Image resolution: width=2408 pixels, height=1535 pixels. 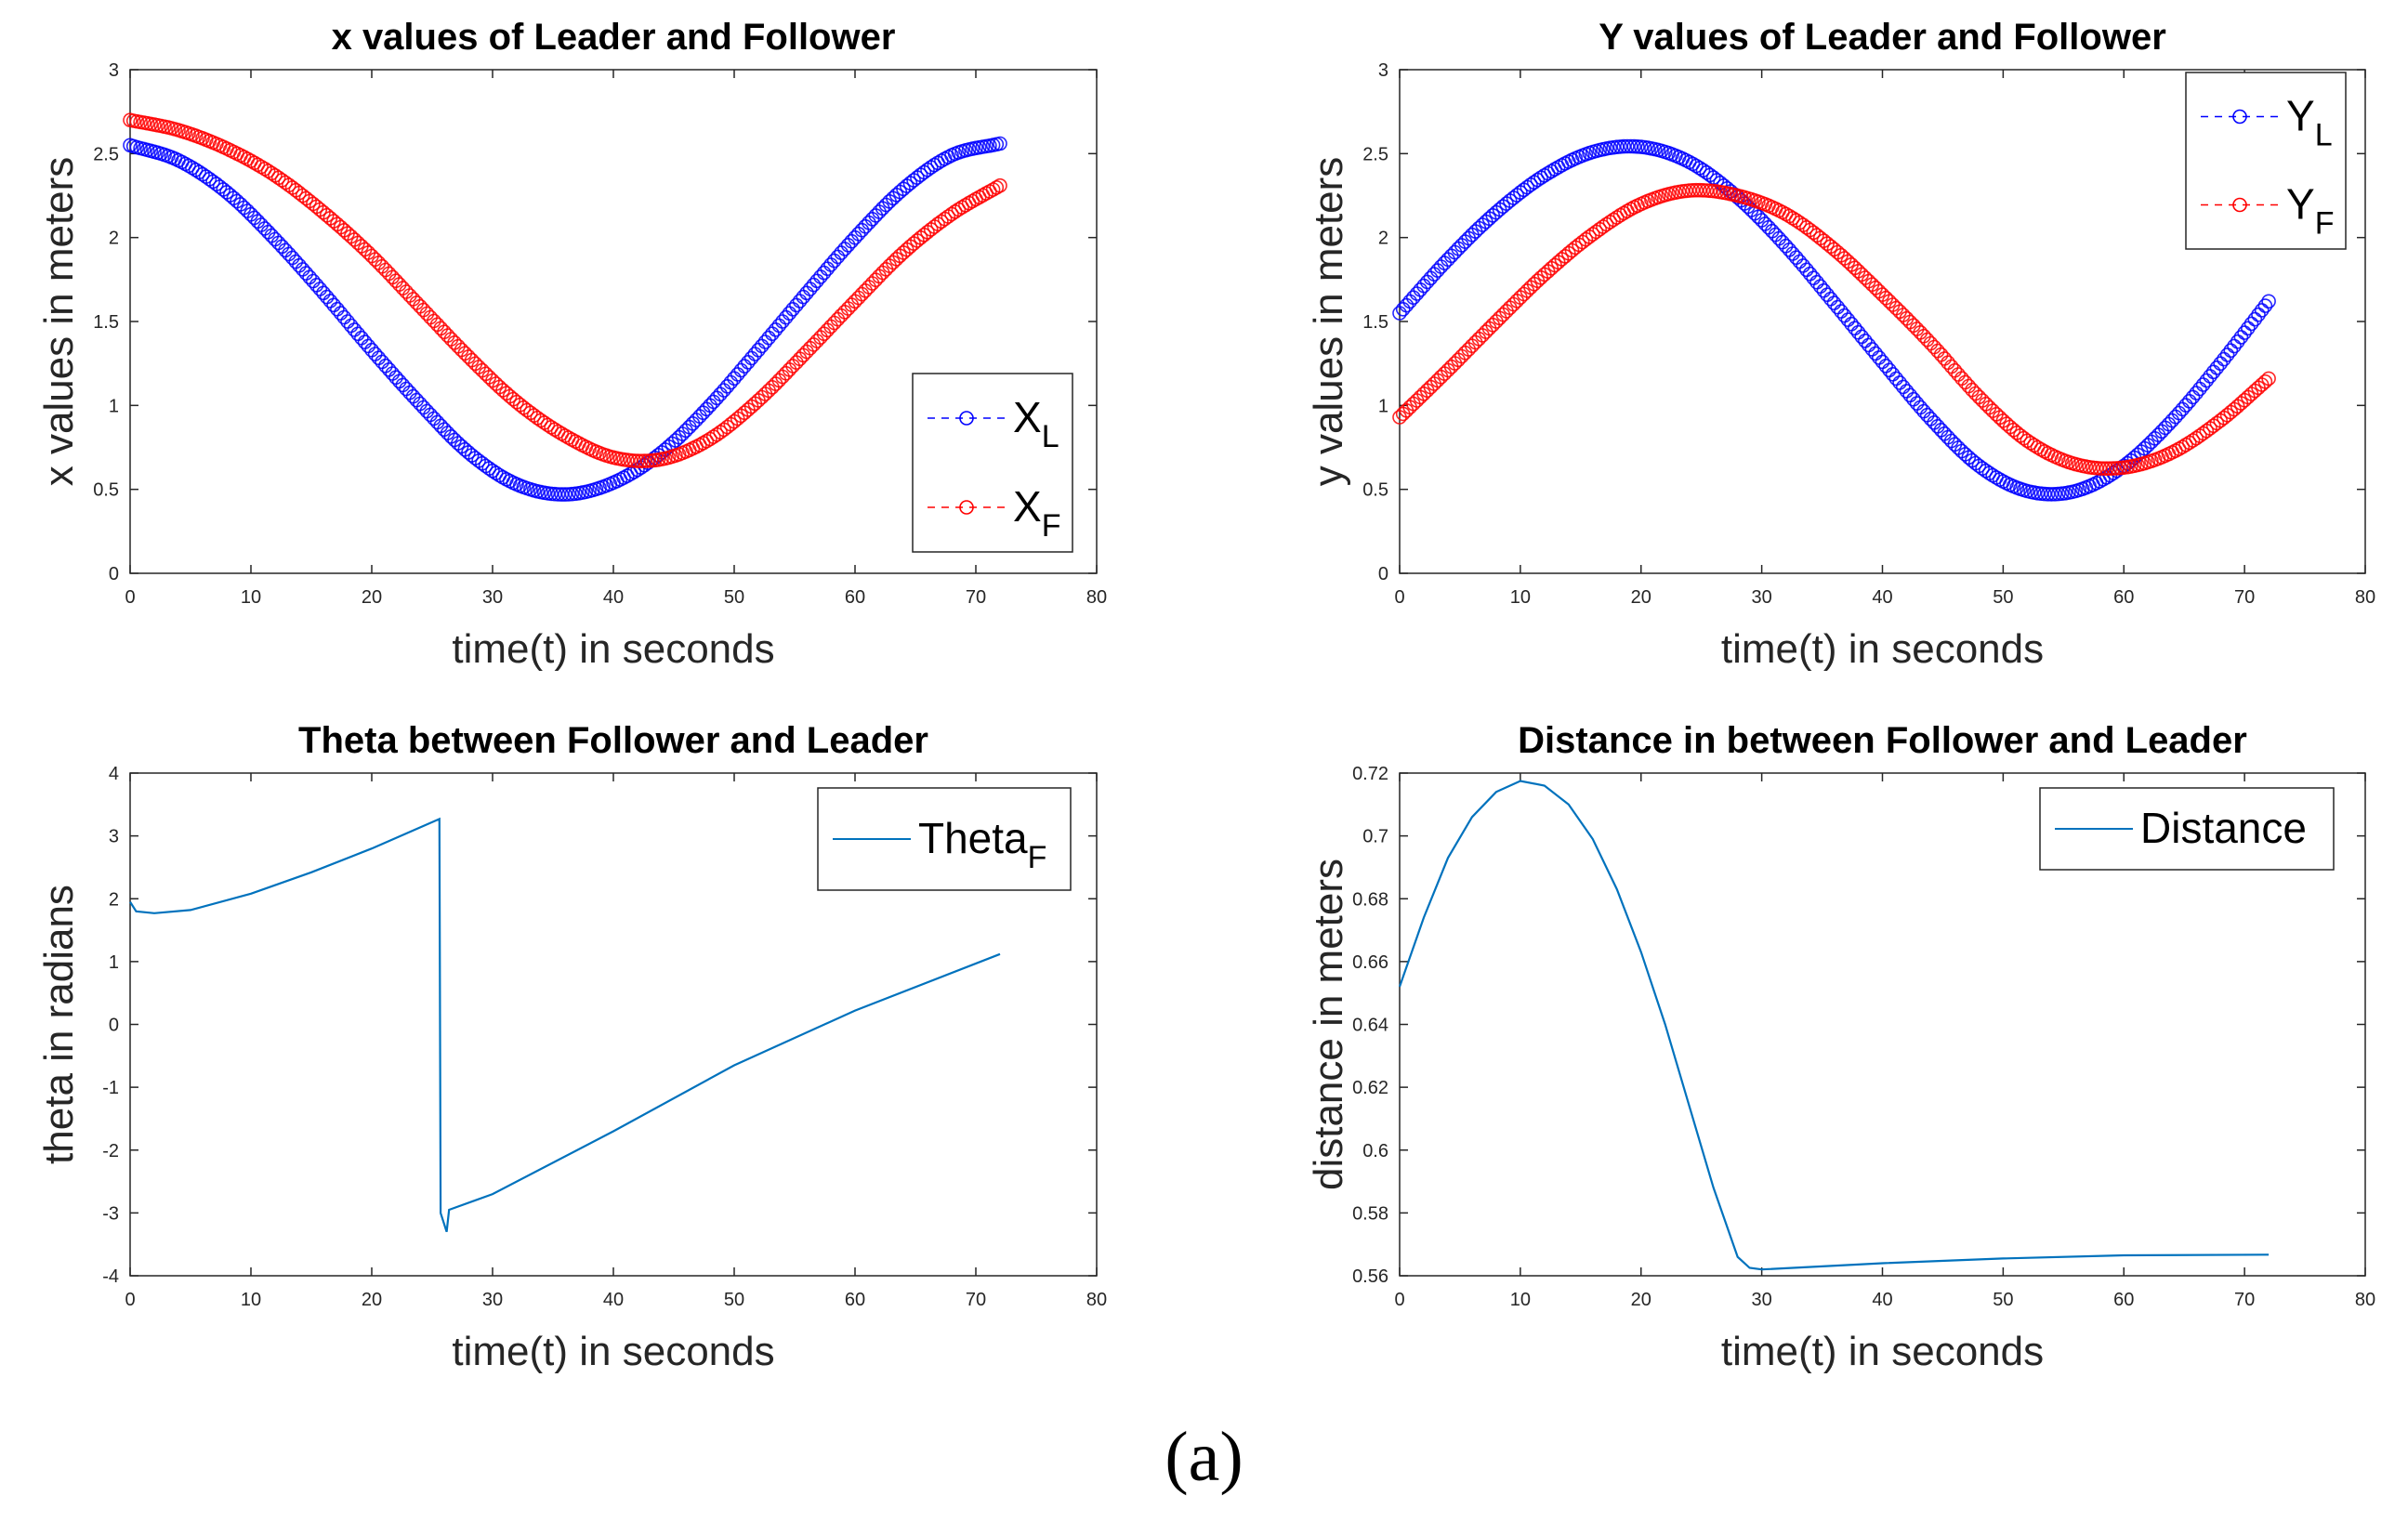 I want to click on legend-box, so click(x=2266, y=161).